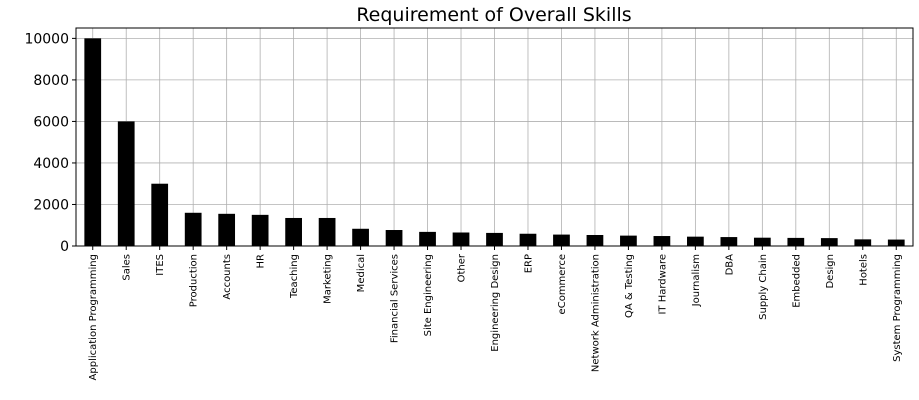 The image size is (919, 400). What do you see at coordinates (662, 284) in the screenshot?
I see `x-tick-label: IT Hardware` at bounding box center [662, 284].